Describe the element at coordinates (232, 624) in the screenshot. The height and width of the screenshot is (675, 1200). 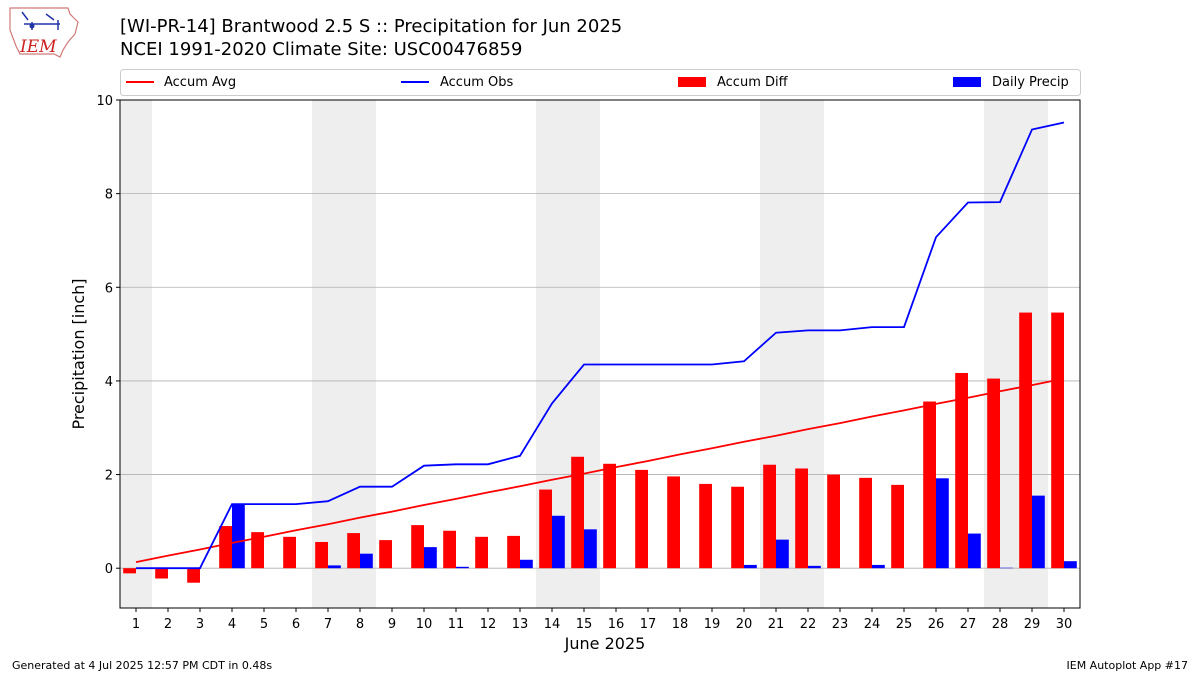
I see `x-tick-label: 4` at that location.